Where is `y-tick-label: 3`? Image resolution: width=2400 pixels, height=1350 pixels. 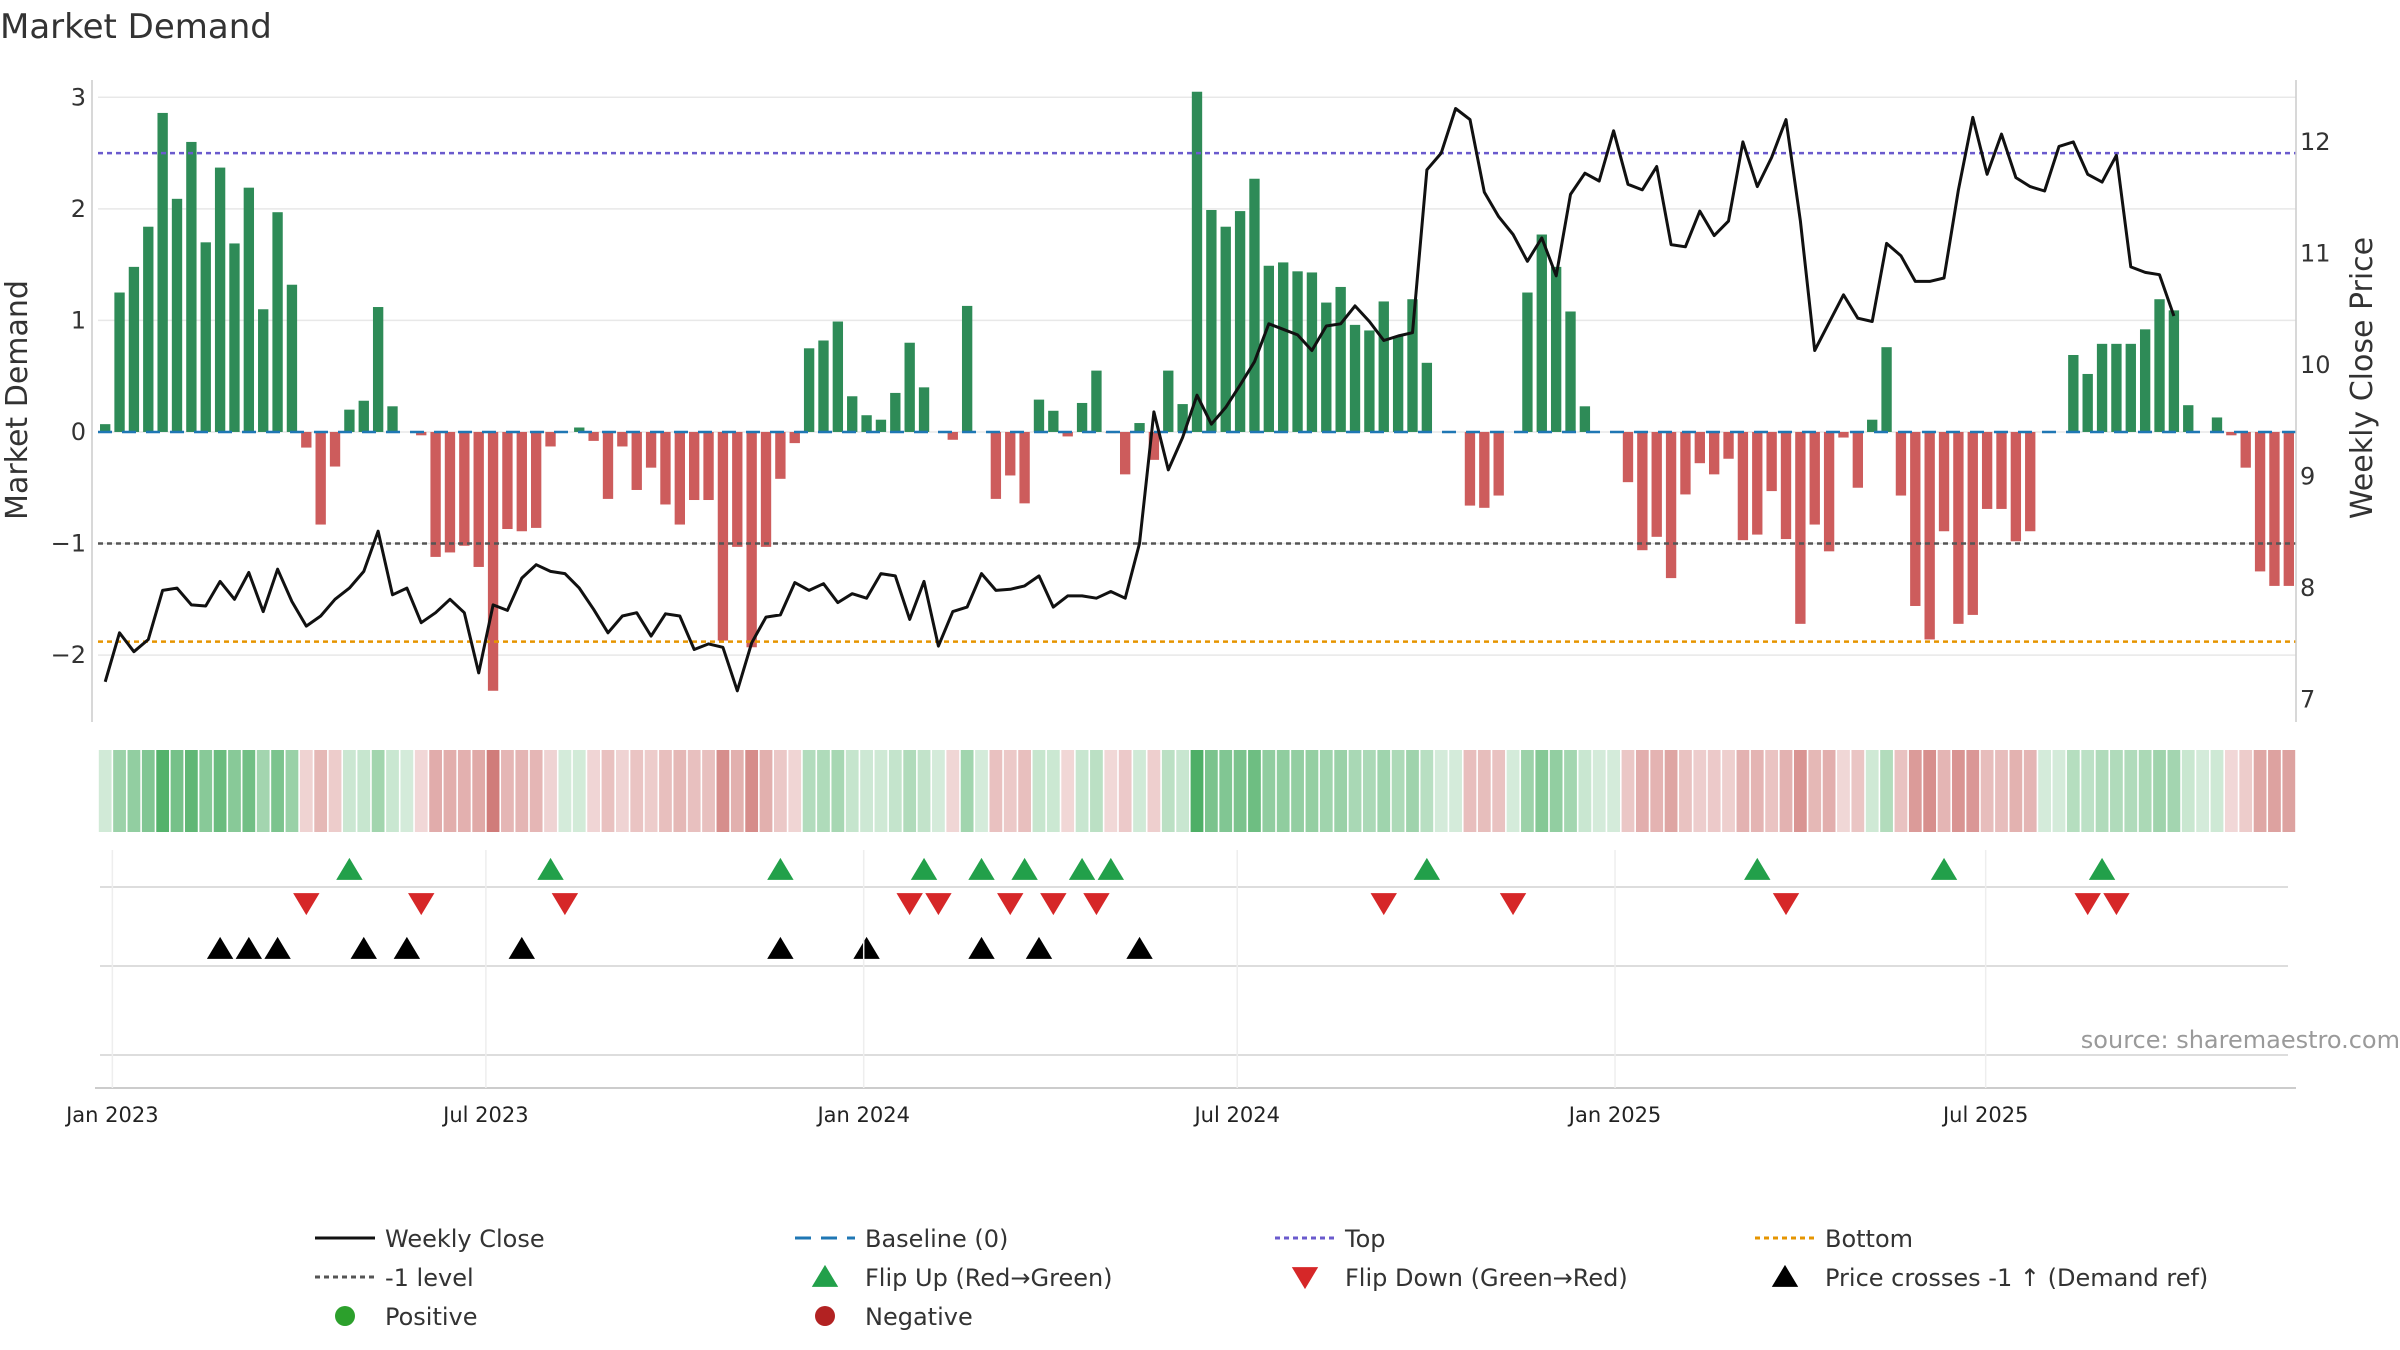
y-tick-label: 3 is located at coordinates (78, 97).